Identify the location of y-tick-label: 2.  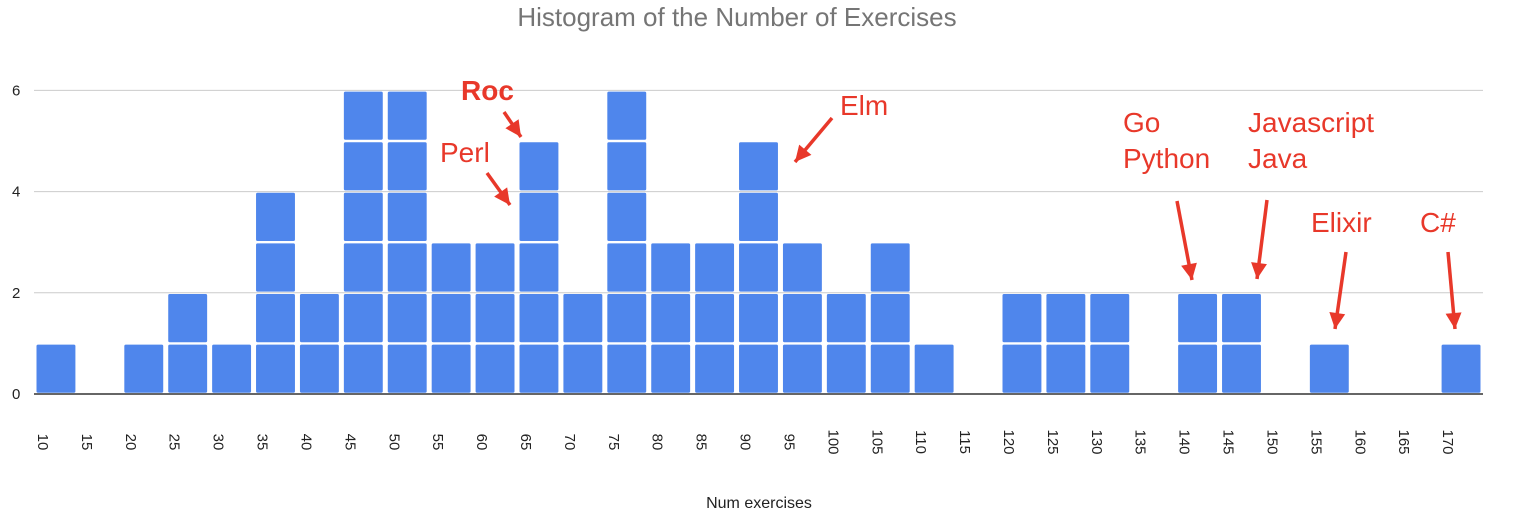
(16, 293).